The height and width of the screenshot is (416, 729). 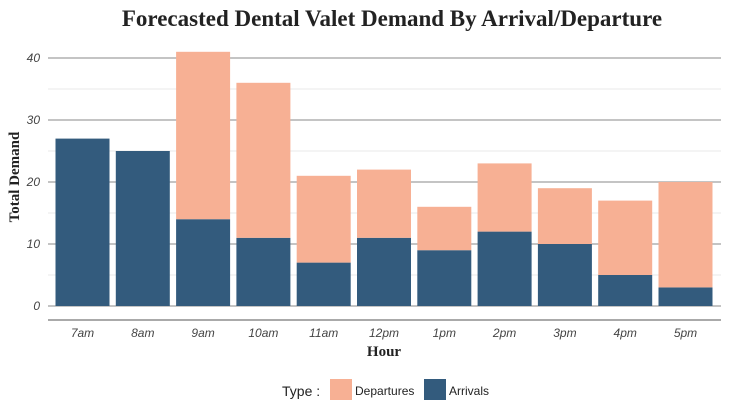 What do you see at coordinates (504, 333) in the screenshot?
I see `x-tick-label: 2pm` at bounding box center [504, 333].